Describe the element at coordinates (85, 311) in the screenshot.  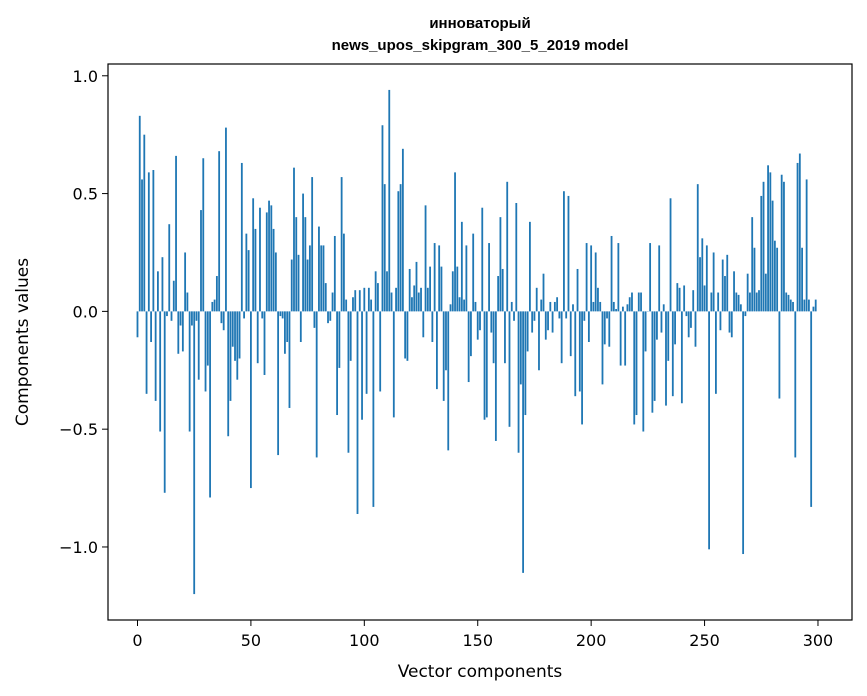
I see `y-tick-label: 0.0` at that location.